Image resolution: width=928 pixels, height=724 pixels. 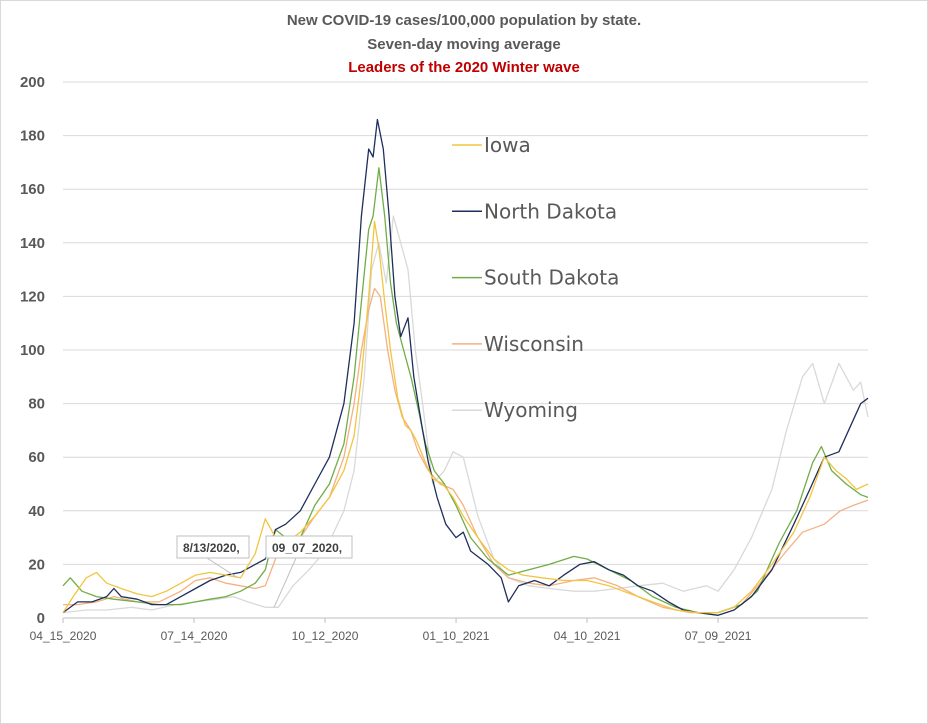 I want to click on x-tick-label: 07_09_2021, so click(x=718, y=636).